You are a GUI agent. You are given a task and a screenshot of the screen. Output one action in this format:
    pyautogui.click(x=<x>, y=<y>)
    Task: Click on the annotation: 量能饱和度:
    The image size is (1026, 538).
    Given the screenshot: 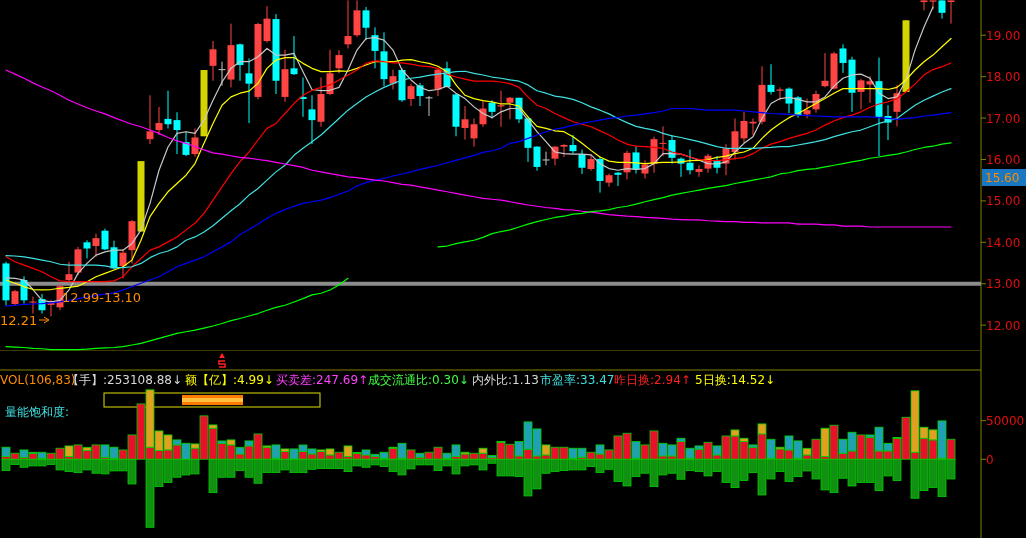 What is the action you would take?
    pyautogui.click(x=37, y=412)
    